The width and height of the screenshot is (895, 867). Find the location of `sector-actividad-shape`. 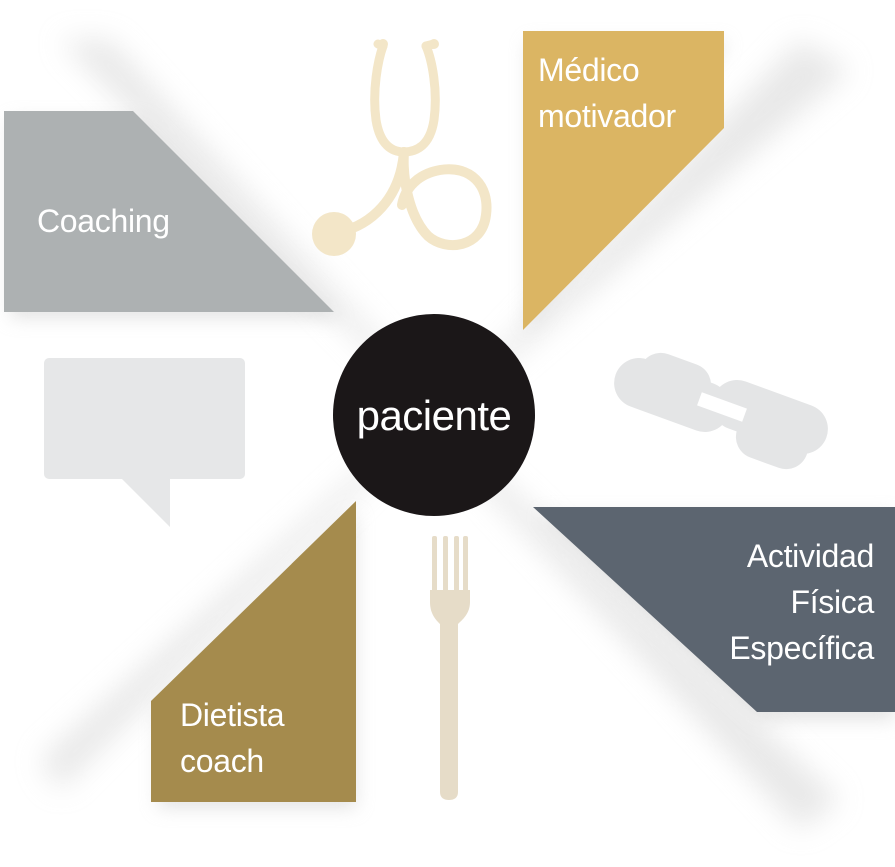

sector-actividad-shape is located at coordinates (713, 609).